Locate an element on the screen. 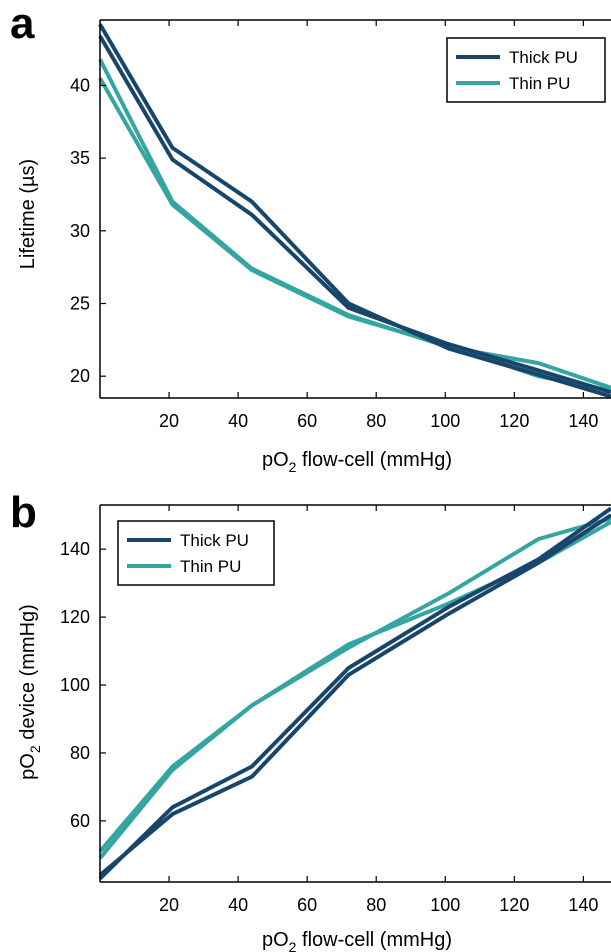  panel-b-legend: Thick PU Thin PU is located at coordinates (196, 553).